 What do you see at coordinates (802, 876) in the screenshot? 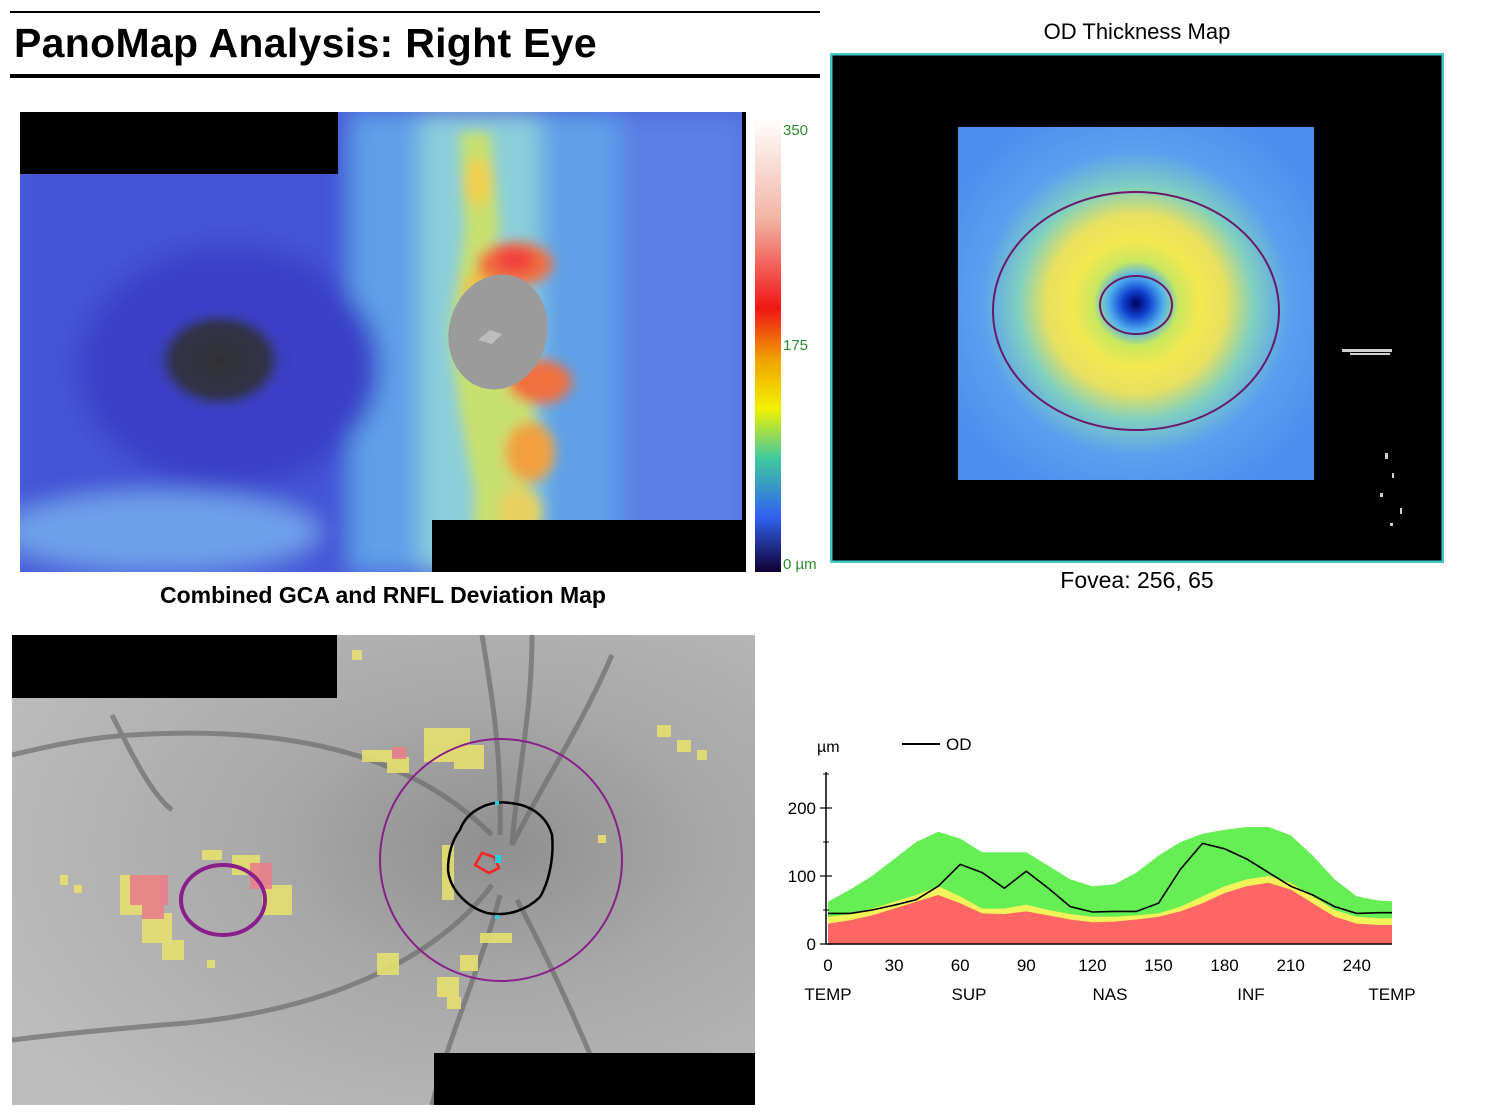
I see `y-tick-label: 100` at bounding box center [802, 876].